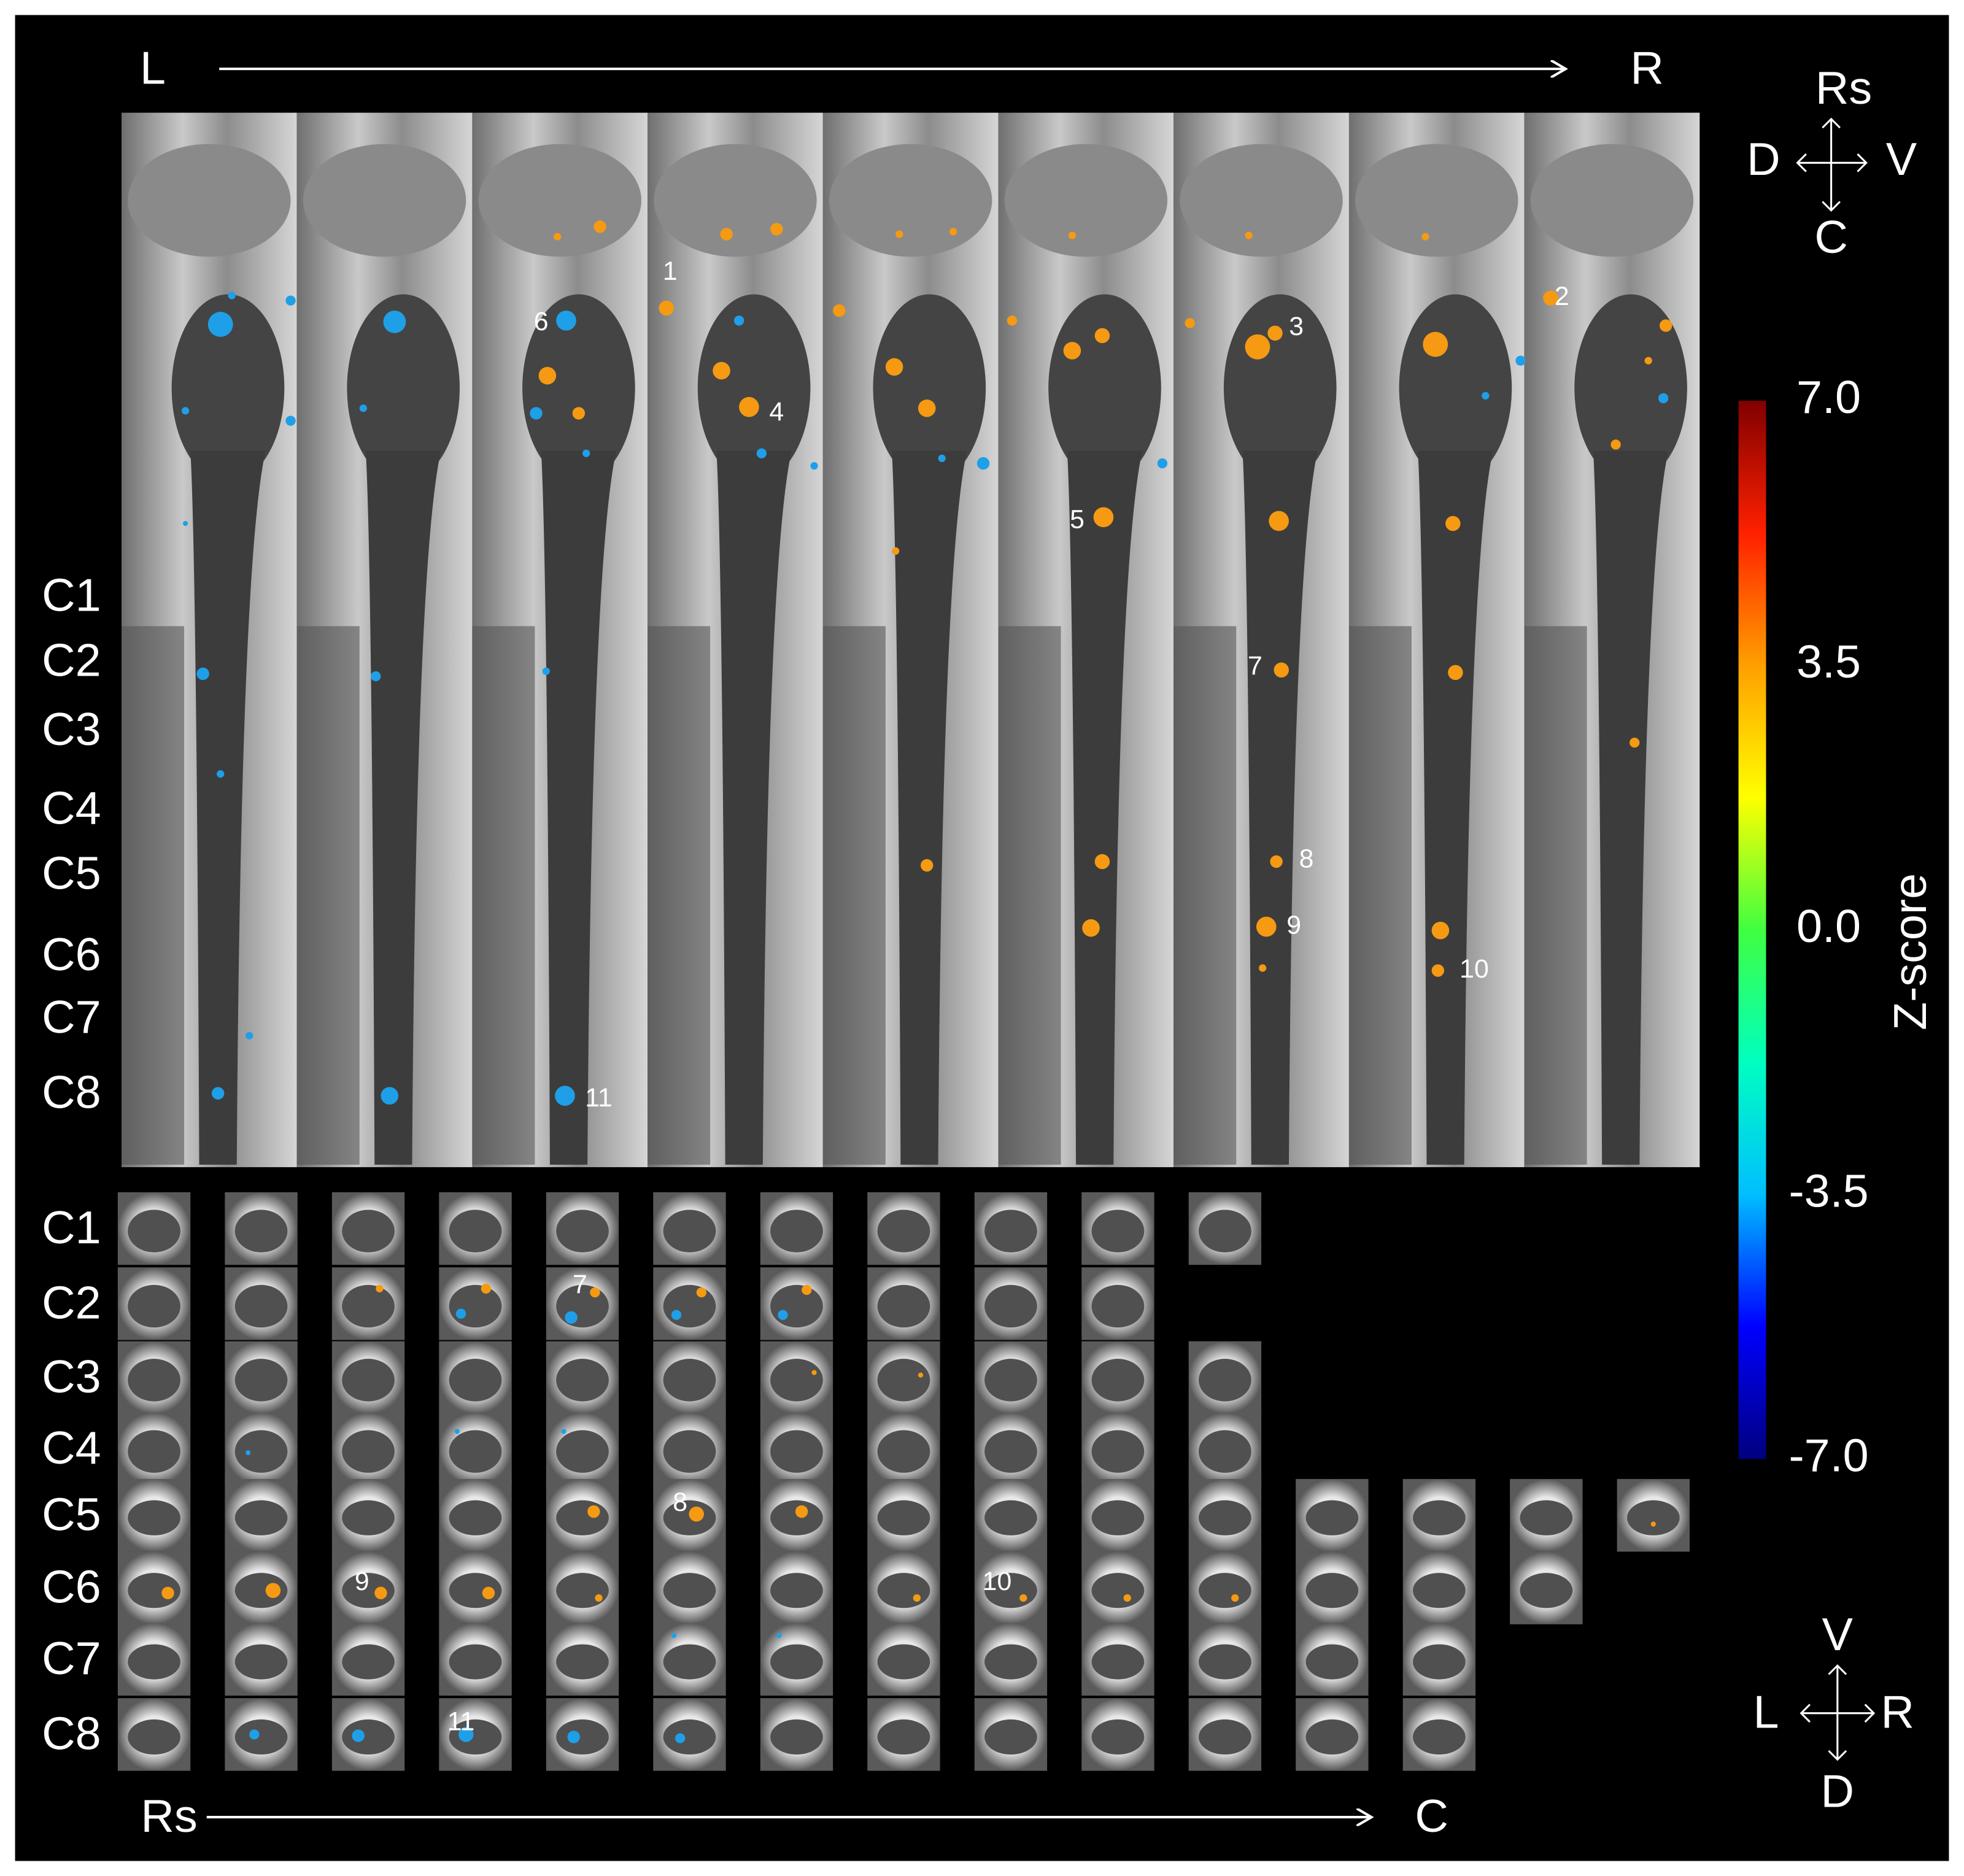 Image resolution: width=1964 pixels, height=1876 pixels. I want to click on axis-start: L, so click(153, 67).